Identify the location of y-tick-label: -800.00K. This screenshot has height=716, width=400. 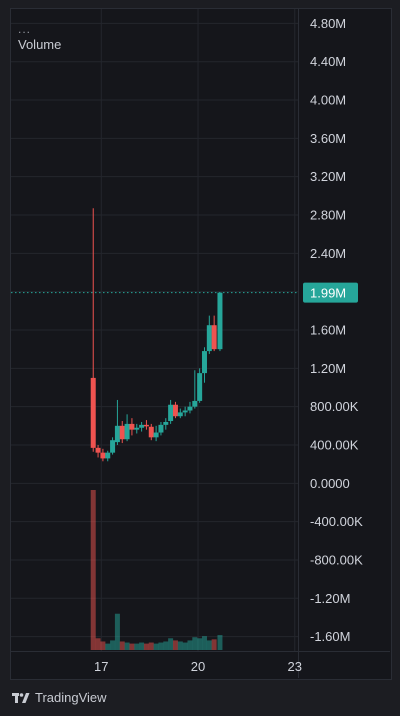
(336, 559).